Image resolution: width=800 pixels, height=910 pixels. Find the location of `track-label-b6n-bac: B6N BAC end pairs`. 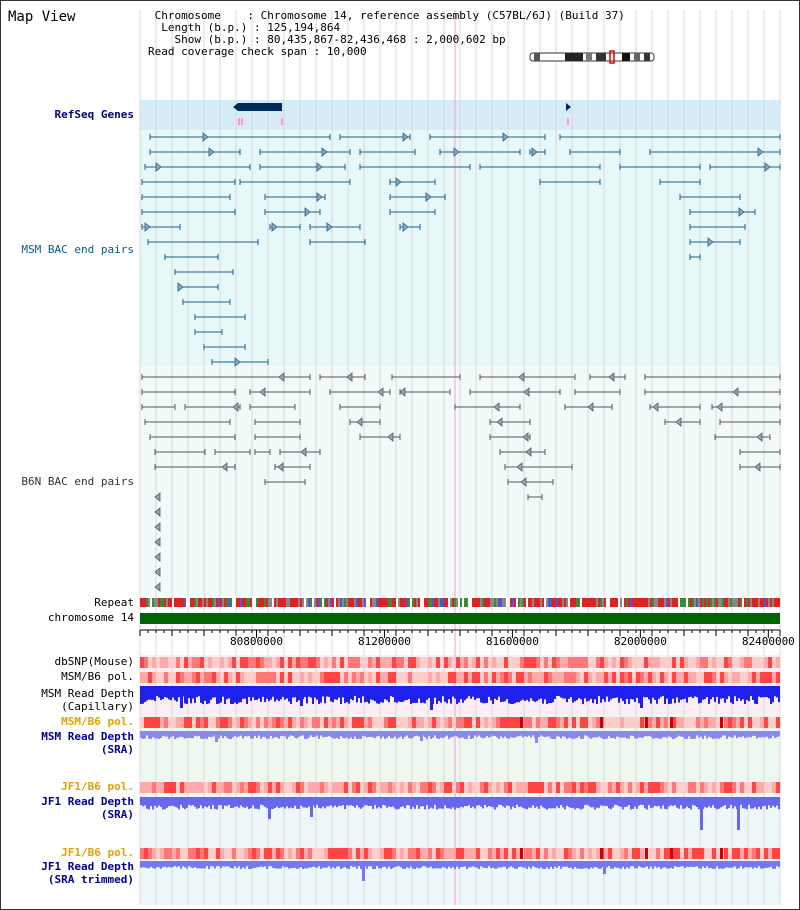

track-label-b6n-bac: B6N BAC end pairs is located at coordinates (77, 481).